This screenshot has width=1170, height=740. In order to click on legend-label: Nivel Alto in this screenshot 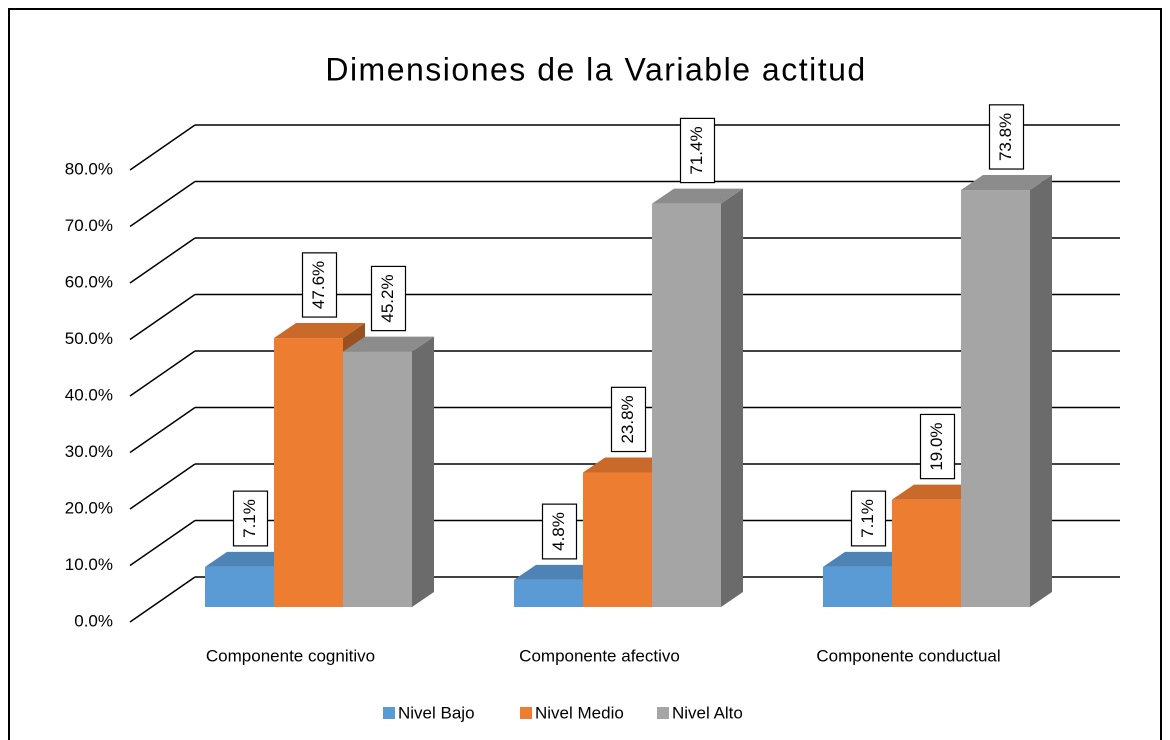, I will do `click(707, 712)`.